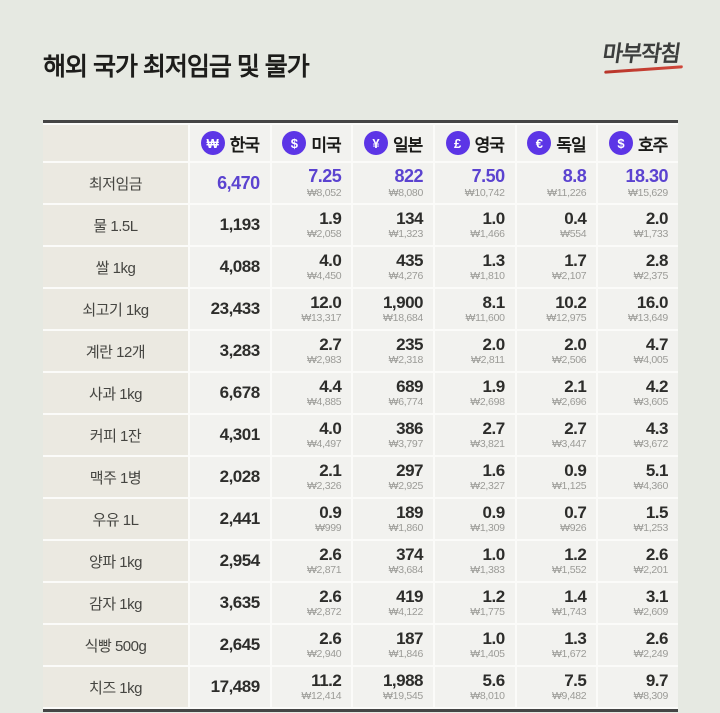  What do you see at coordinates (556, 435) in the screenshot?
I see `value-cell: 2.7 ₩3,447` at bounding box center [556, 435].